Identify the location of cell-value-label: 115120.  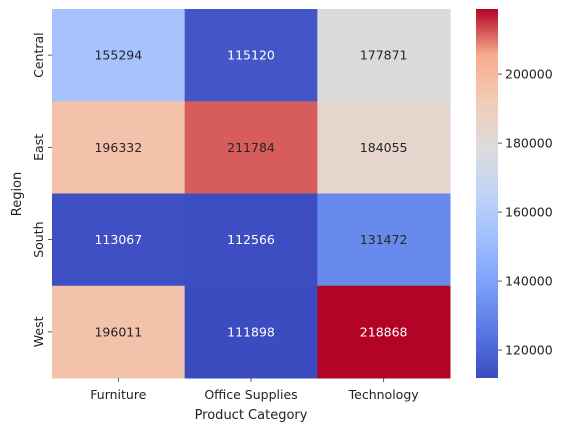
(251, 55).